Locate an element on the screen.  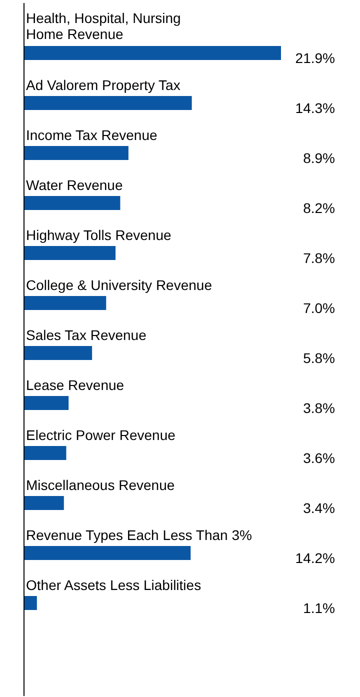
data-label: 8.9% is located at coordinates (319, 158).